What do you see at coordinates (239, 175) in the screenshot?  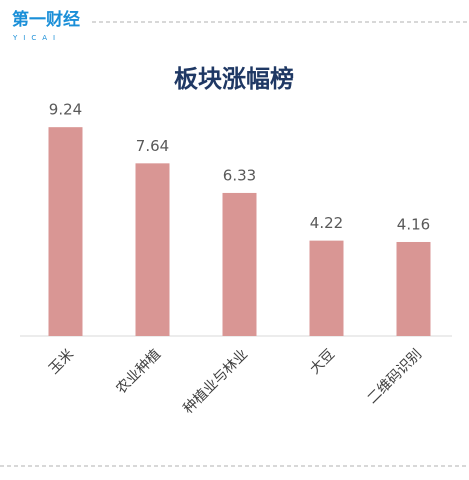 I see `value-label: 6.33` at bounding box center [239, 175].